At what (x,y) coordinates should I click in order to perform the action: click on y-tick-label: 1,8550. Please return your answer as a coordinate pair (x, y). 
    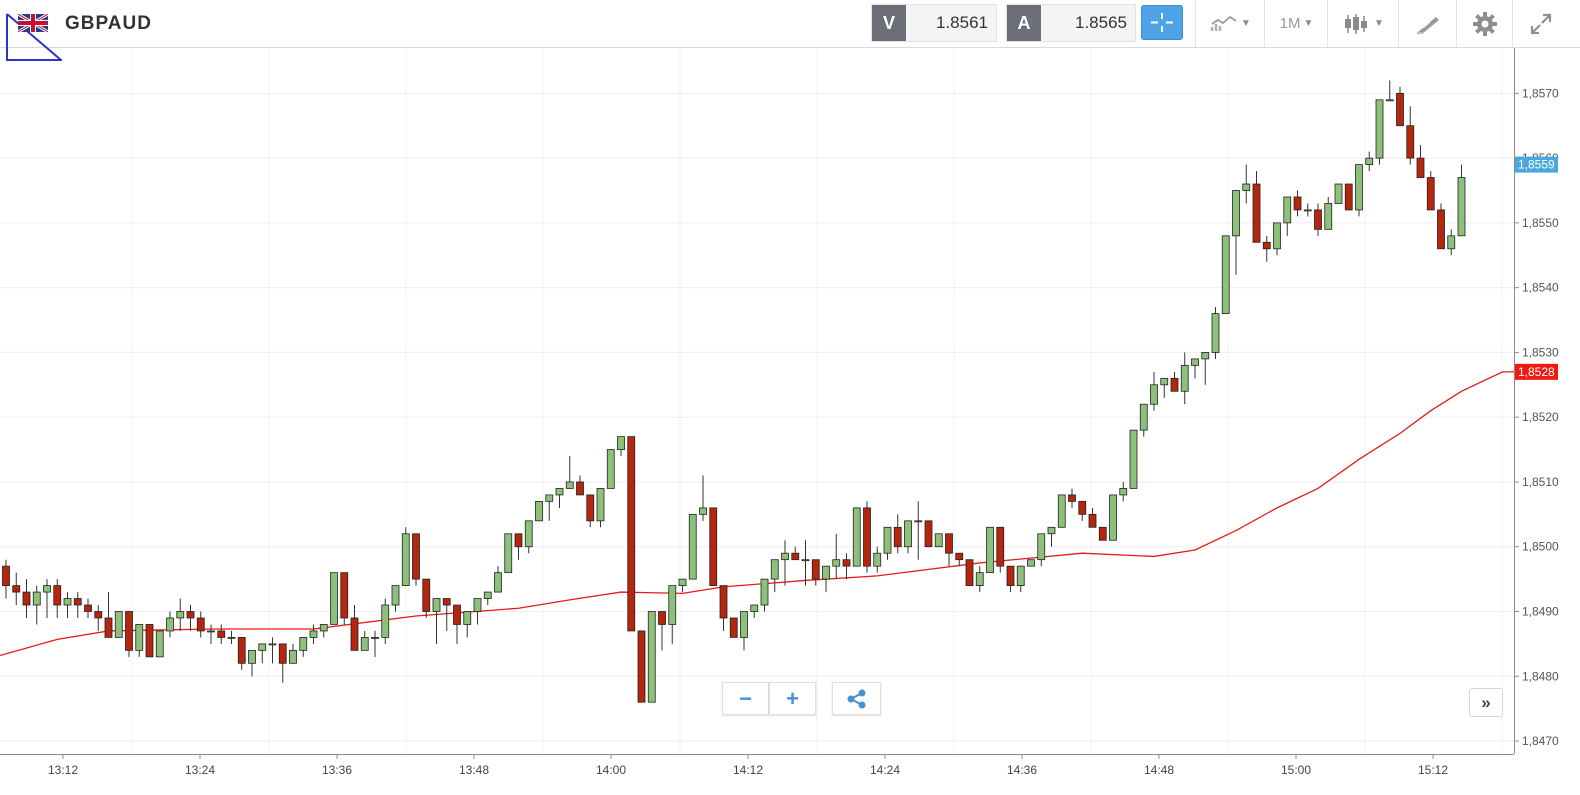
    Looking at the image, I should click on (1540, 223).